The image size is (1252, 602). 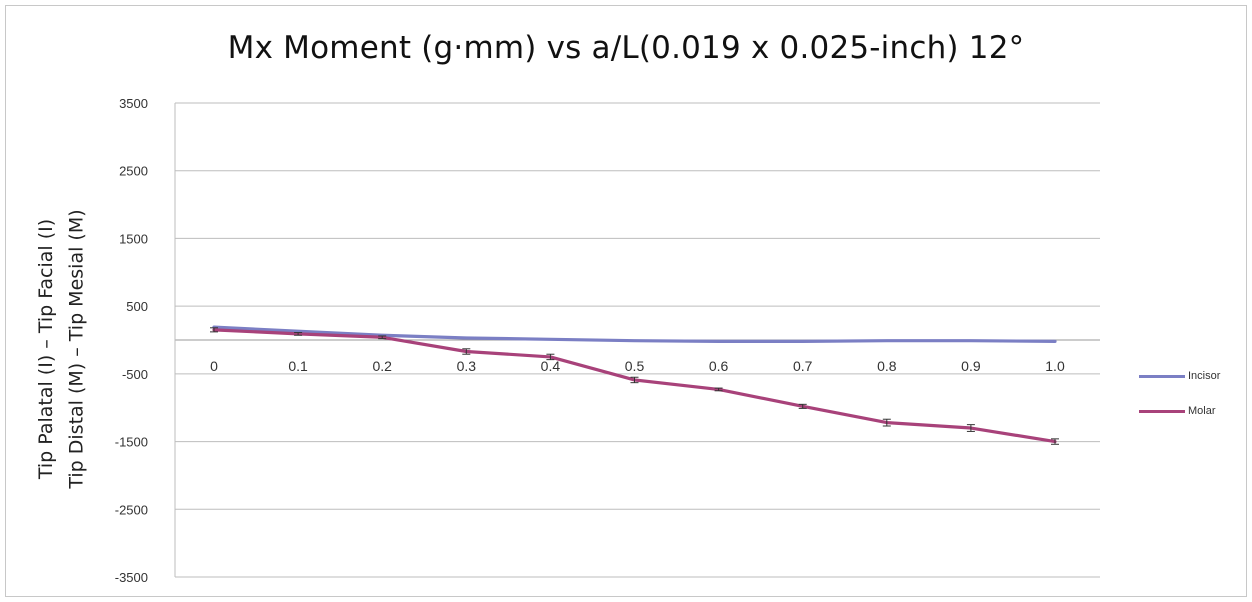 I want to click on x-tick-label: 0.1, so click(x=298, y=366).